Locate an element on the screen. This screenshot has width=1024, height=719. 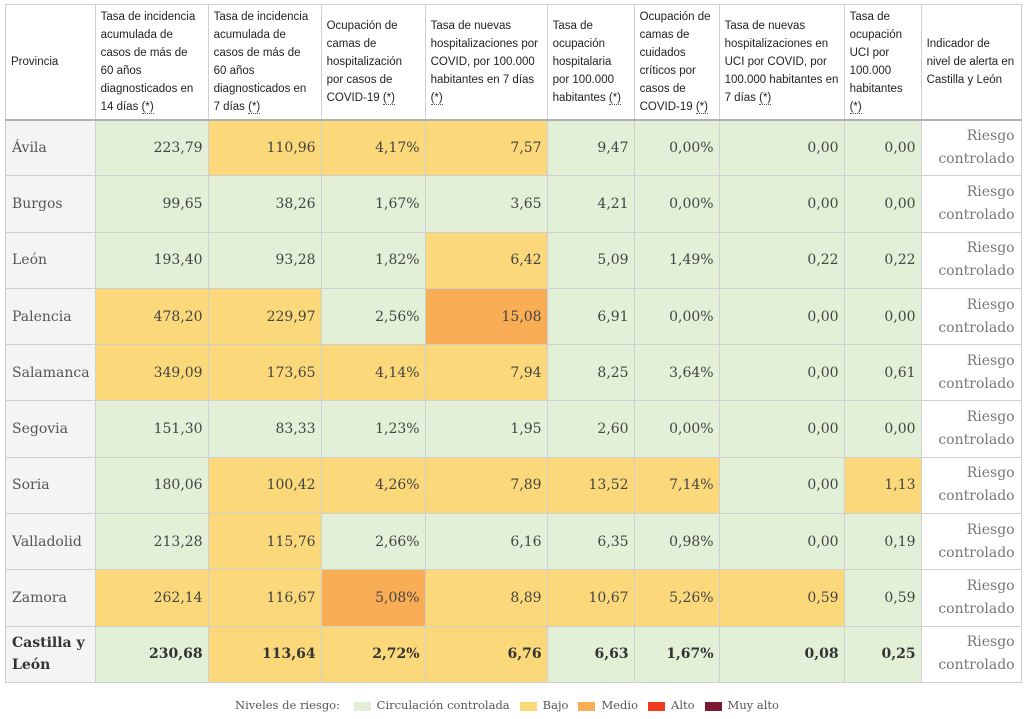
indicator-cell: 5,26% is located at coordinates (676, 598).